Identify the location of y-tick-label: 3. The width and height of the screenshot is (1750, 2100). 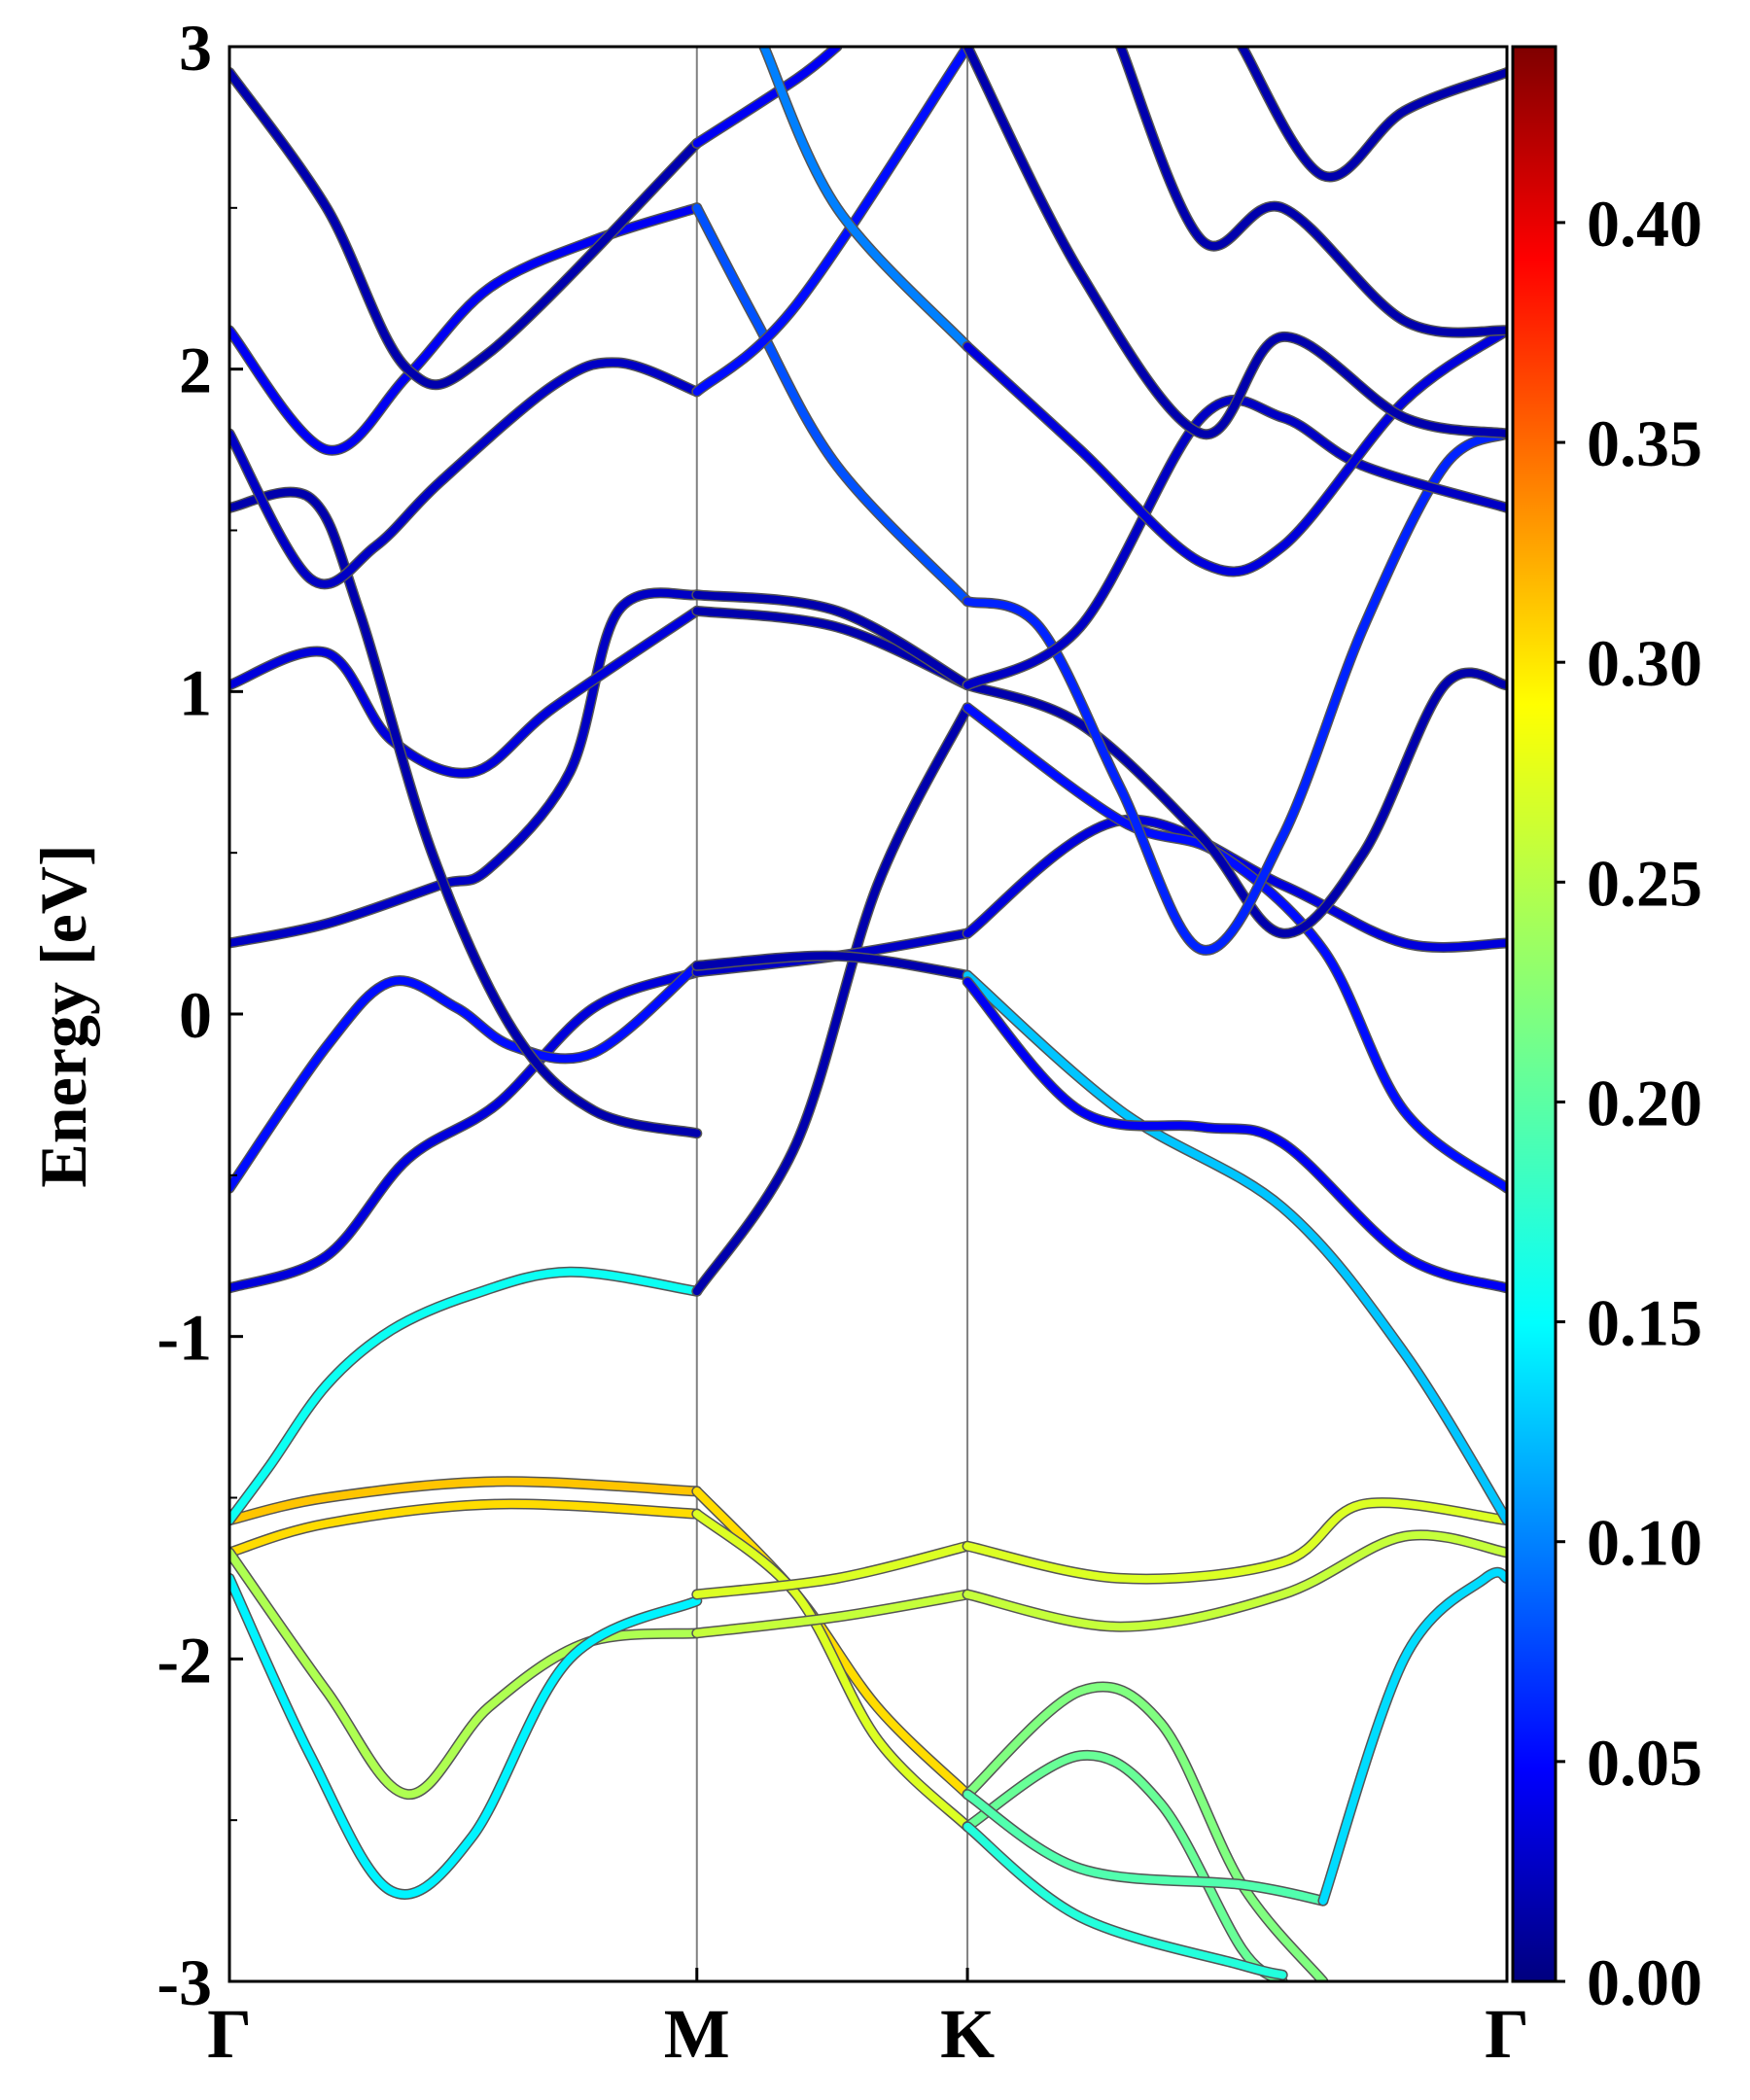
(195, 48).